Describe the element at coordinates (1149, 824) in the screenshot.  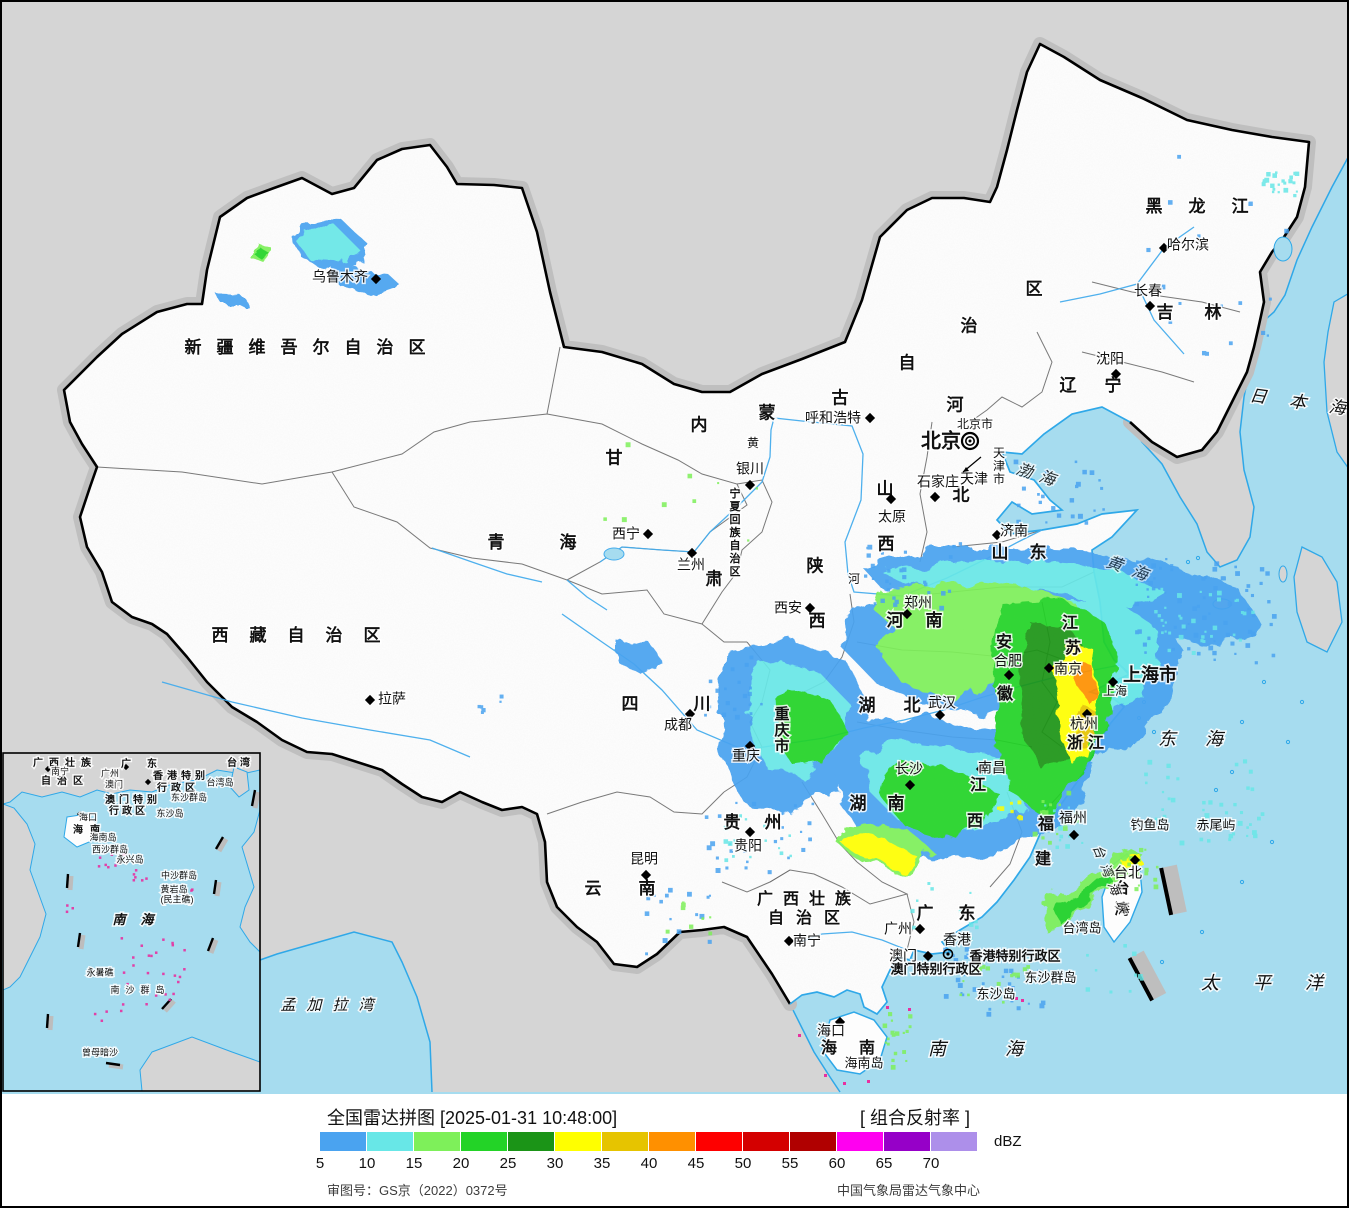
I see `map-label: 钓鱼岛` at that location.